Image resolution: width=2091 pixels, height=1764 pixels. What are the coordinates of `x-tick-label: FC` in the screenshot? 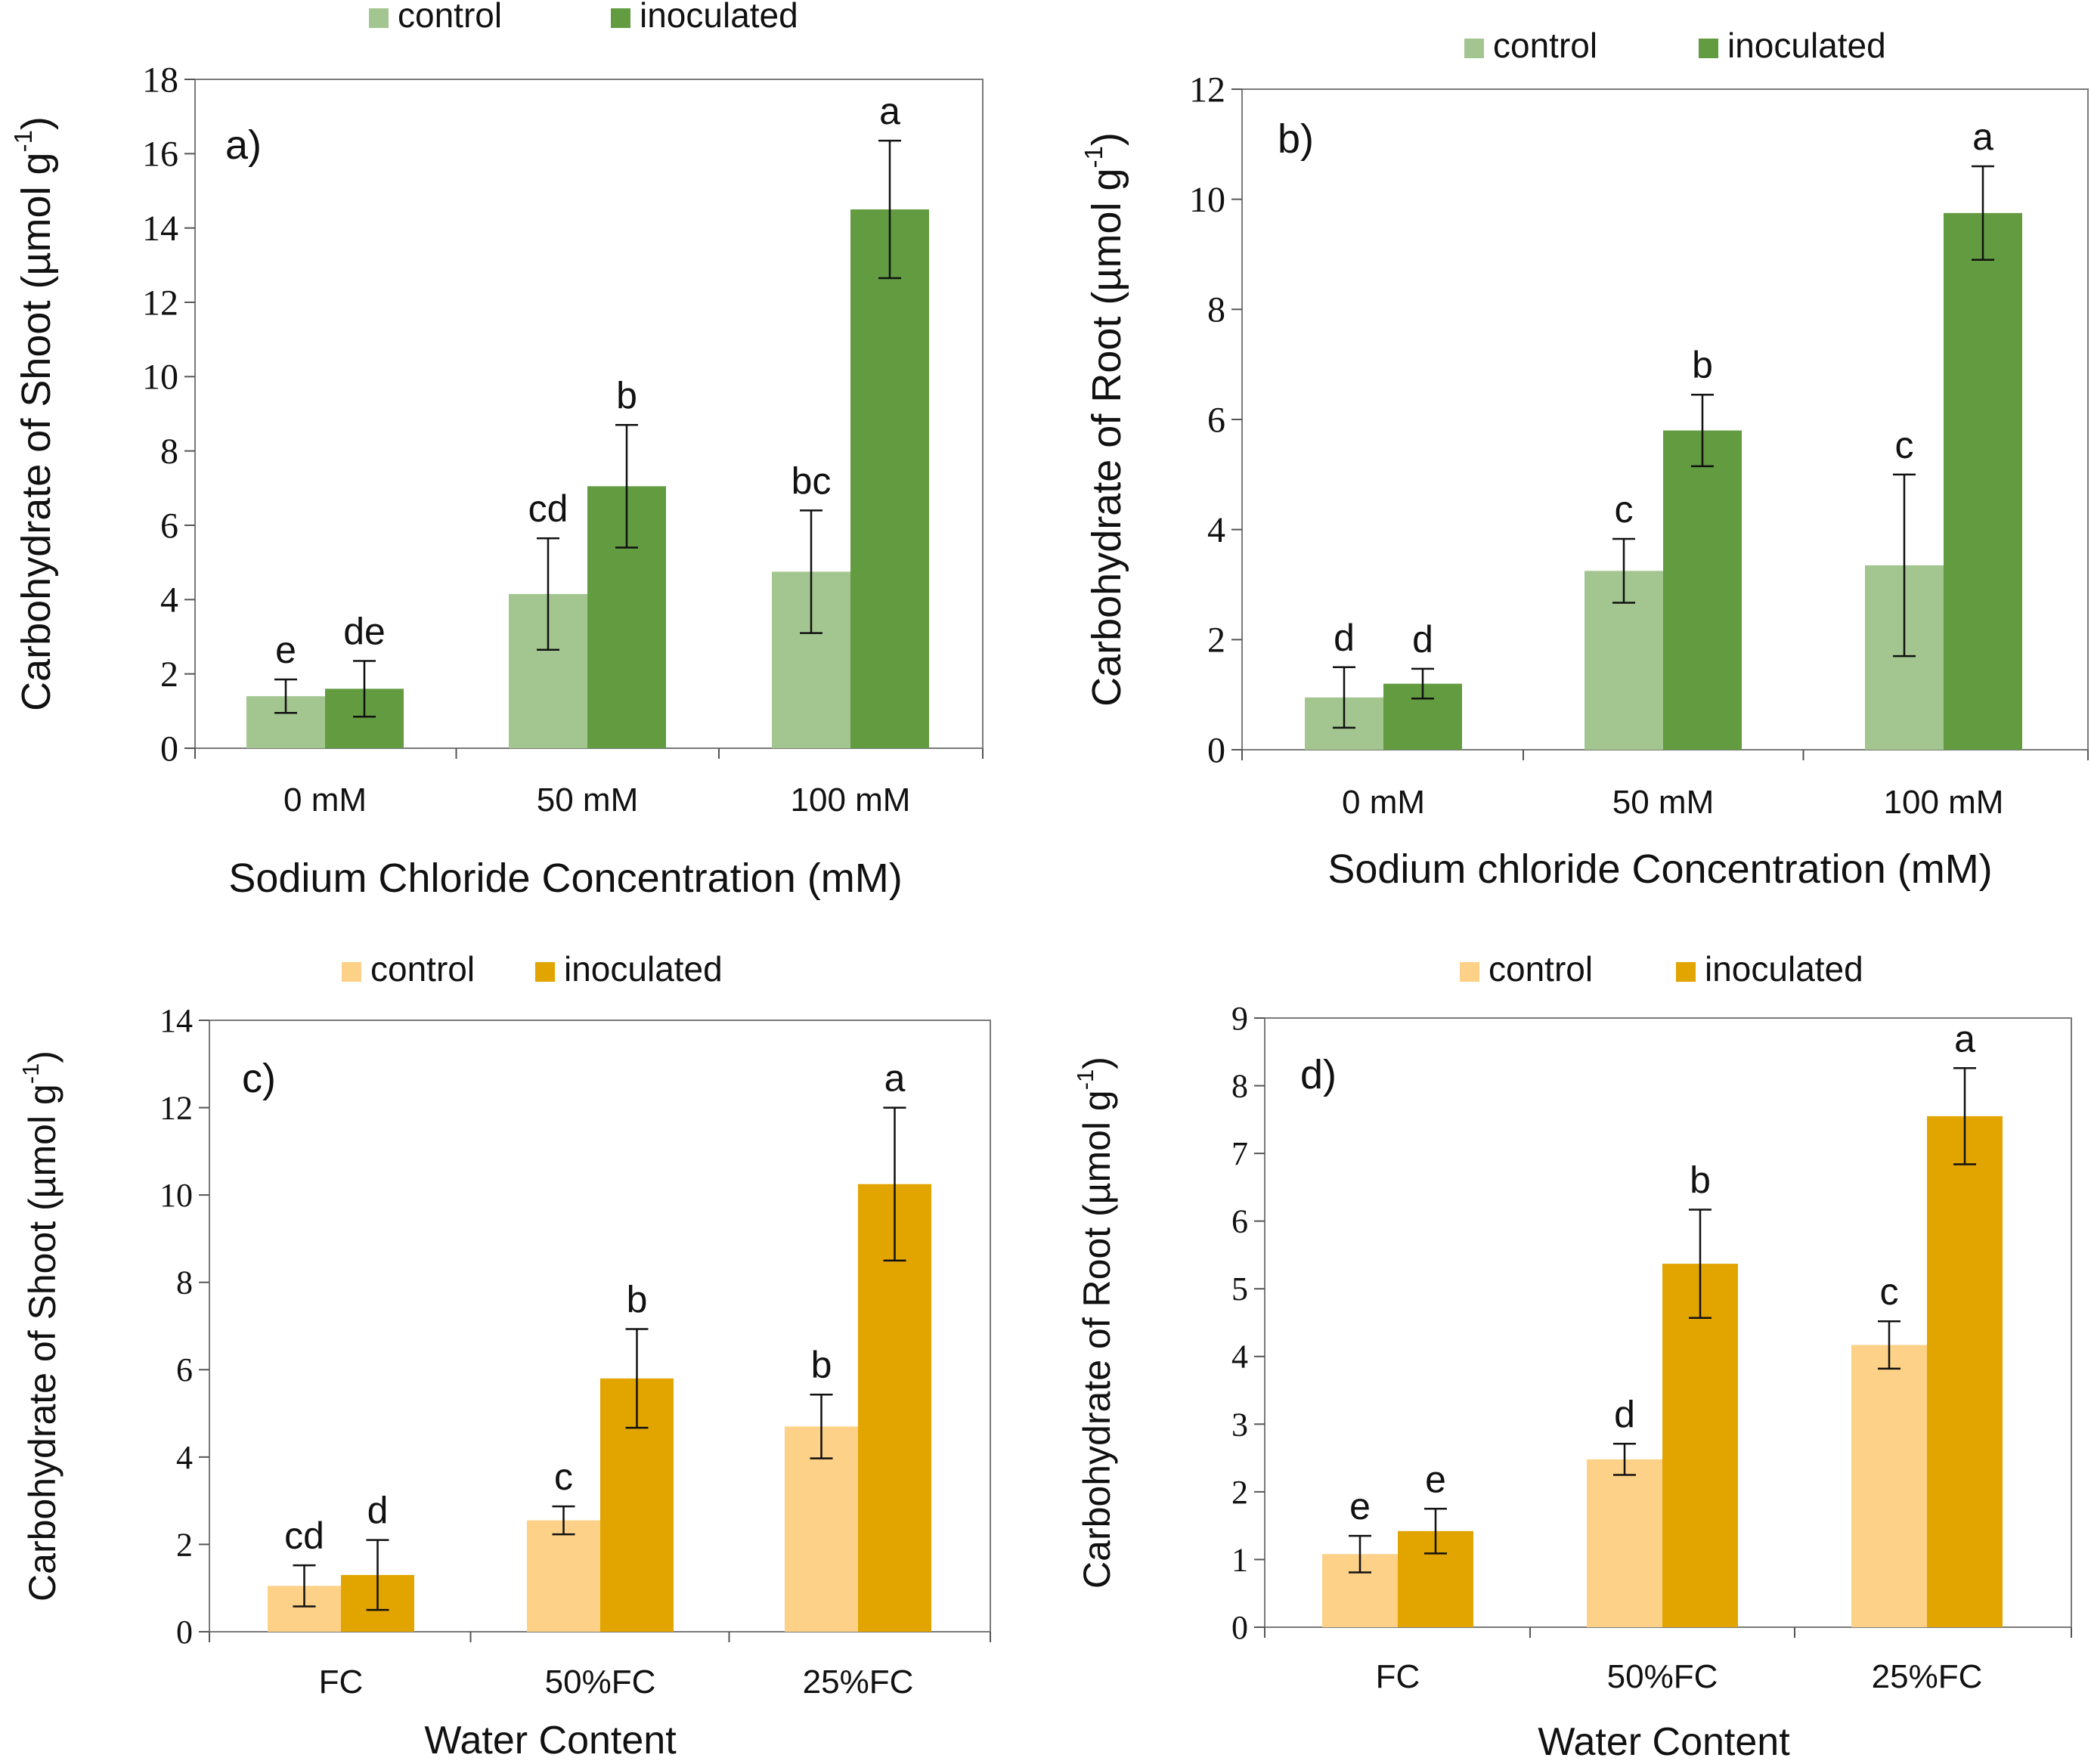 It's located at (341, 1682).